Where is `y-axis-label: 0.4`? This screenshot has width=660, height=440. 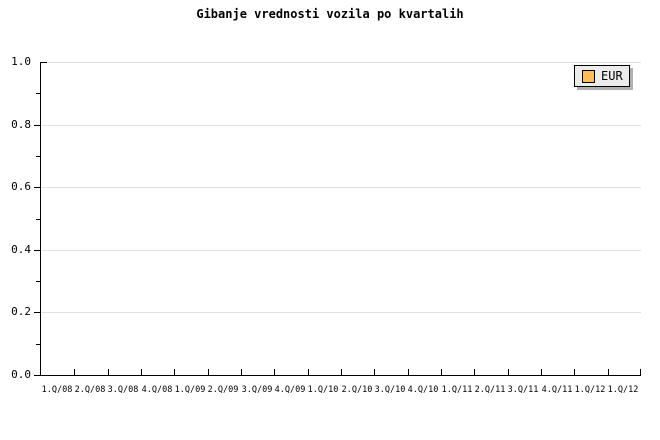 y-axis-label: 0.4 is located at coordinates (21, 249).